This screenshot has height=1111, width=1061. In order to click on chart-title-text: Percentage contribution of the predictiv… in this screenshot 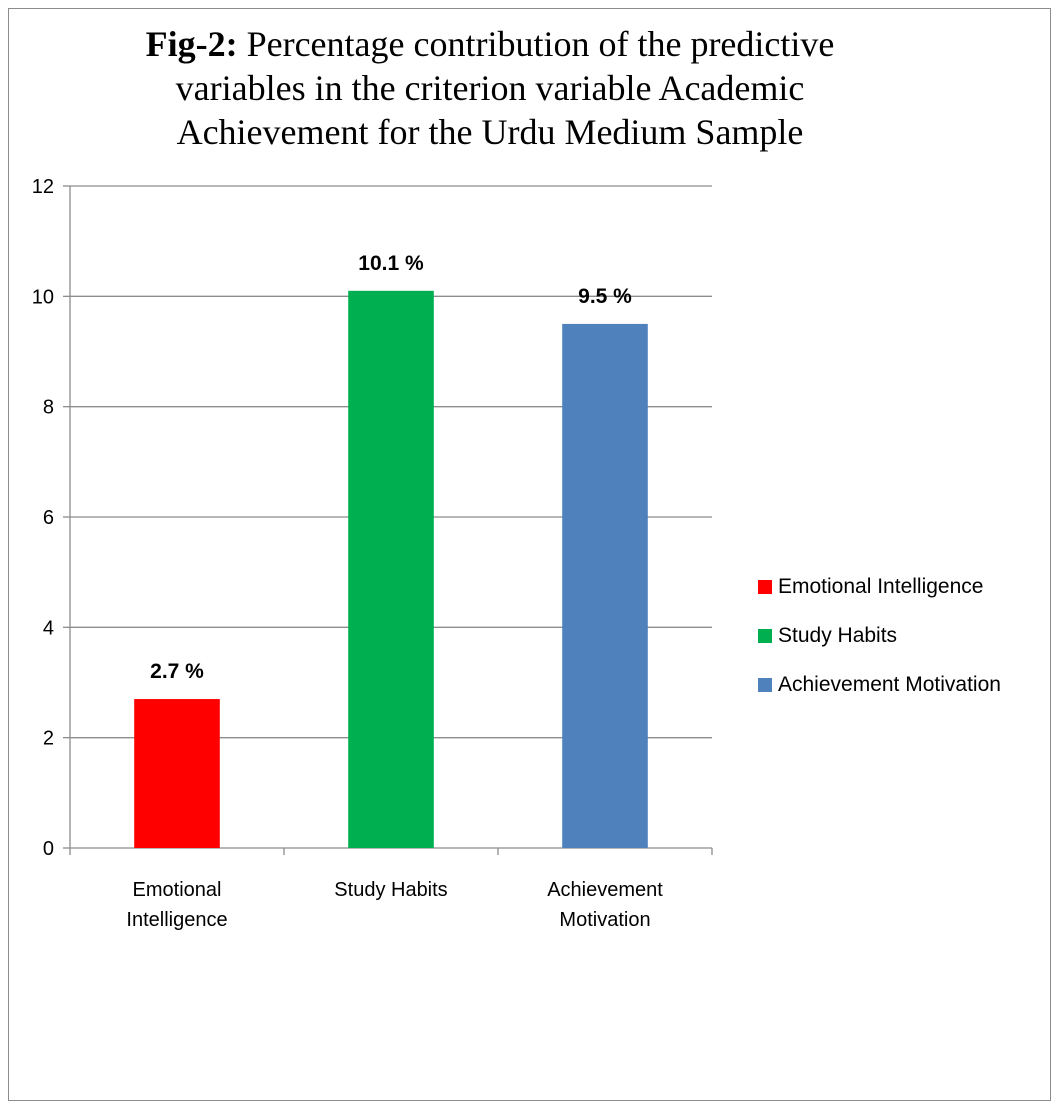, I will do `click(505, 88)`.